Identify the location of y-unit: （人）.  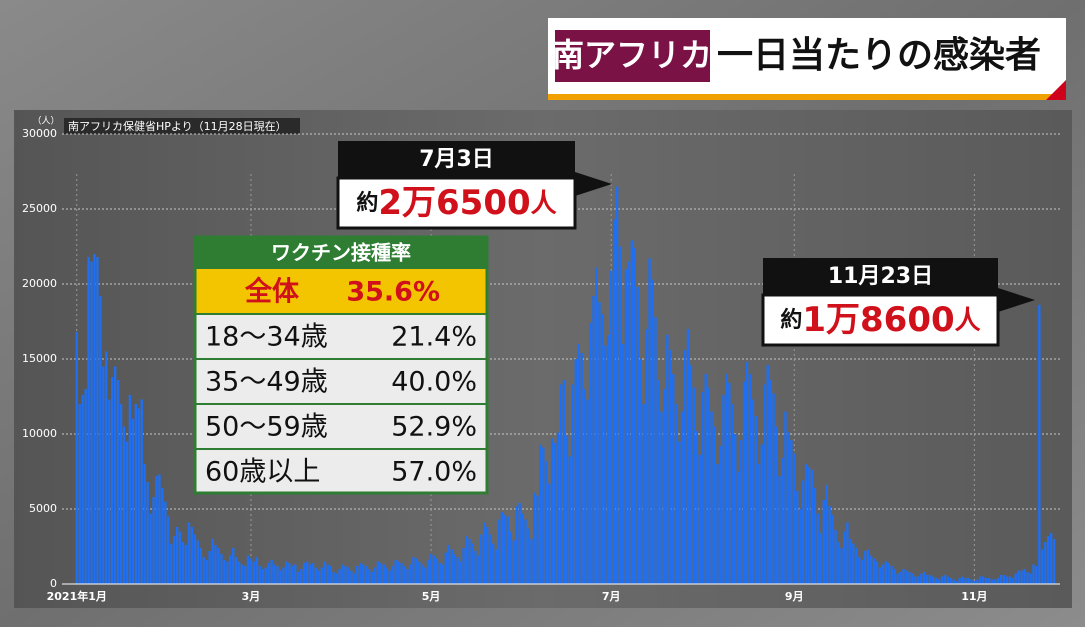
(45, 121).